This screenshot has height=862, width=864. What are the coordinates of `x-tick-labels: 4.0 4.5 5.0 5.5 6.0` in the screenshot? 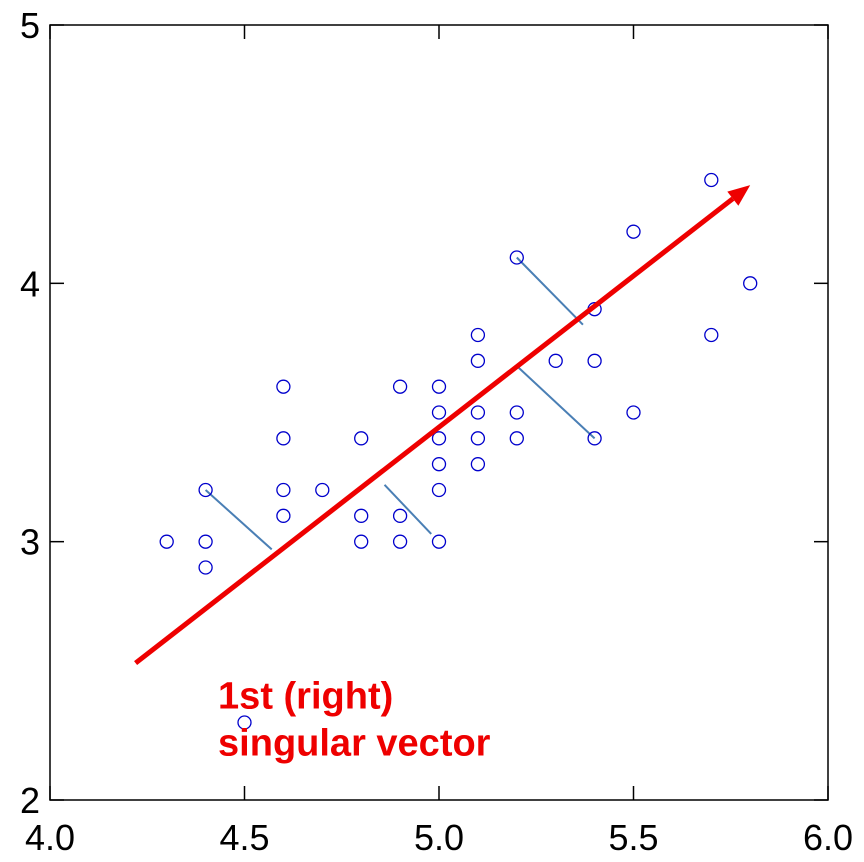 It's located at (439, 837).